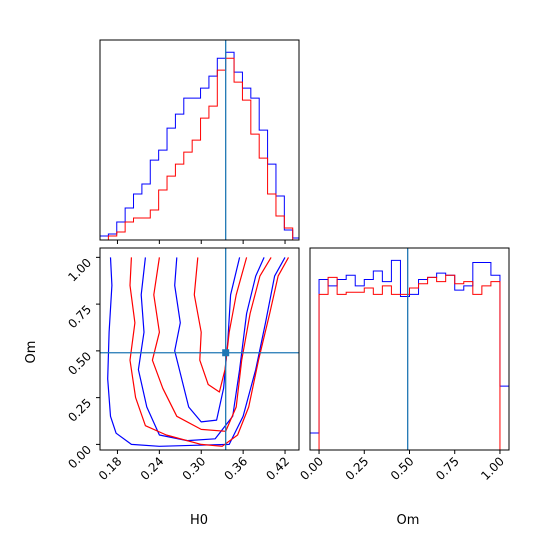  Describe the element at coordinates (79, 410) in the screenshot. I see `y-tick-label: 0.25` at that location.